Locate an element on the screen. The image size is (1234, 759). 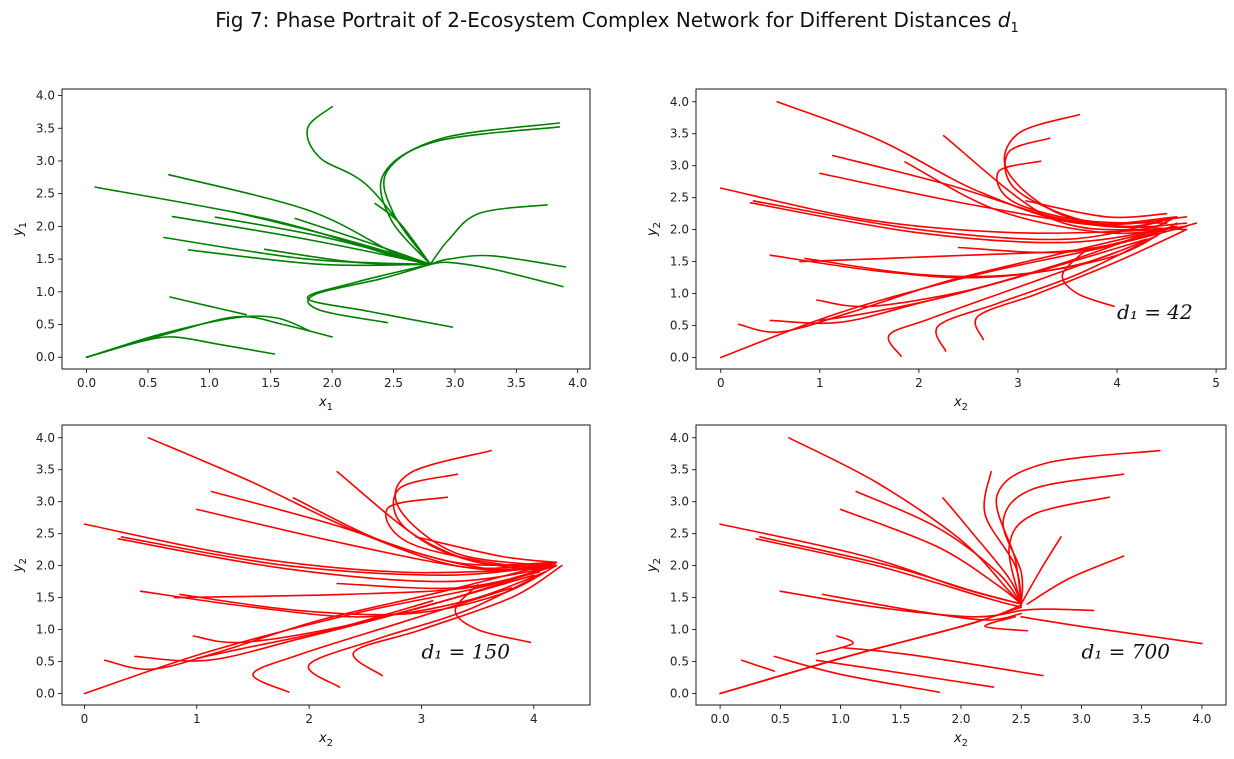
distance-annotation: d₁ = 42 is located at coordinates (1155, 312).